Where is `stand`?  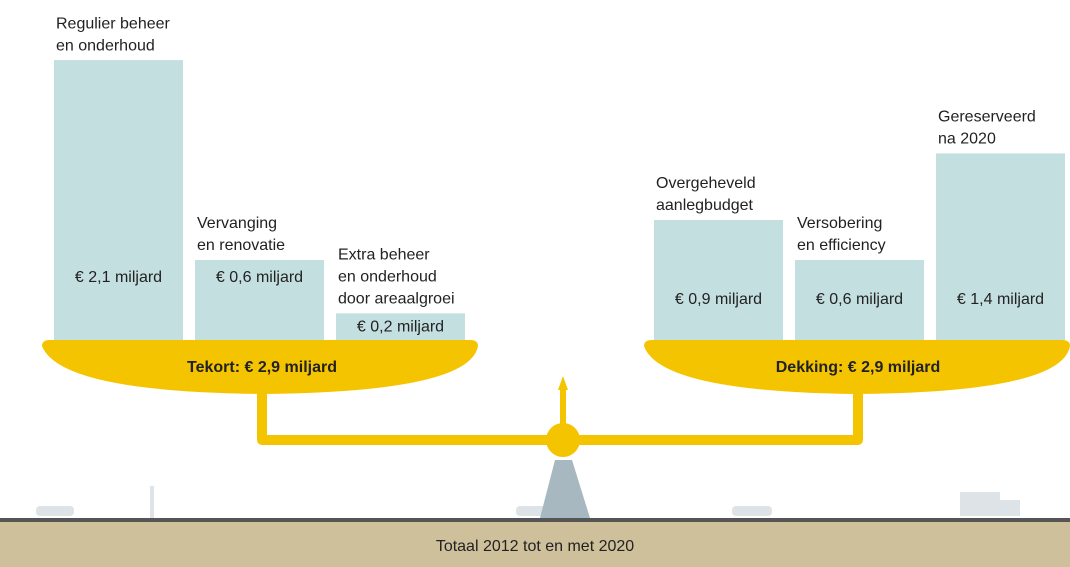
stand is located at coordinates (565, 489).